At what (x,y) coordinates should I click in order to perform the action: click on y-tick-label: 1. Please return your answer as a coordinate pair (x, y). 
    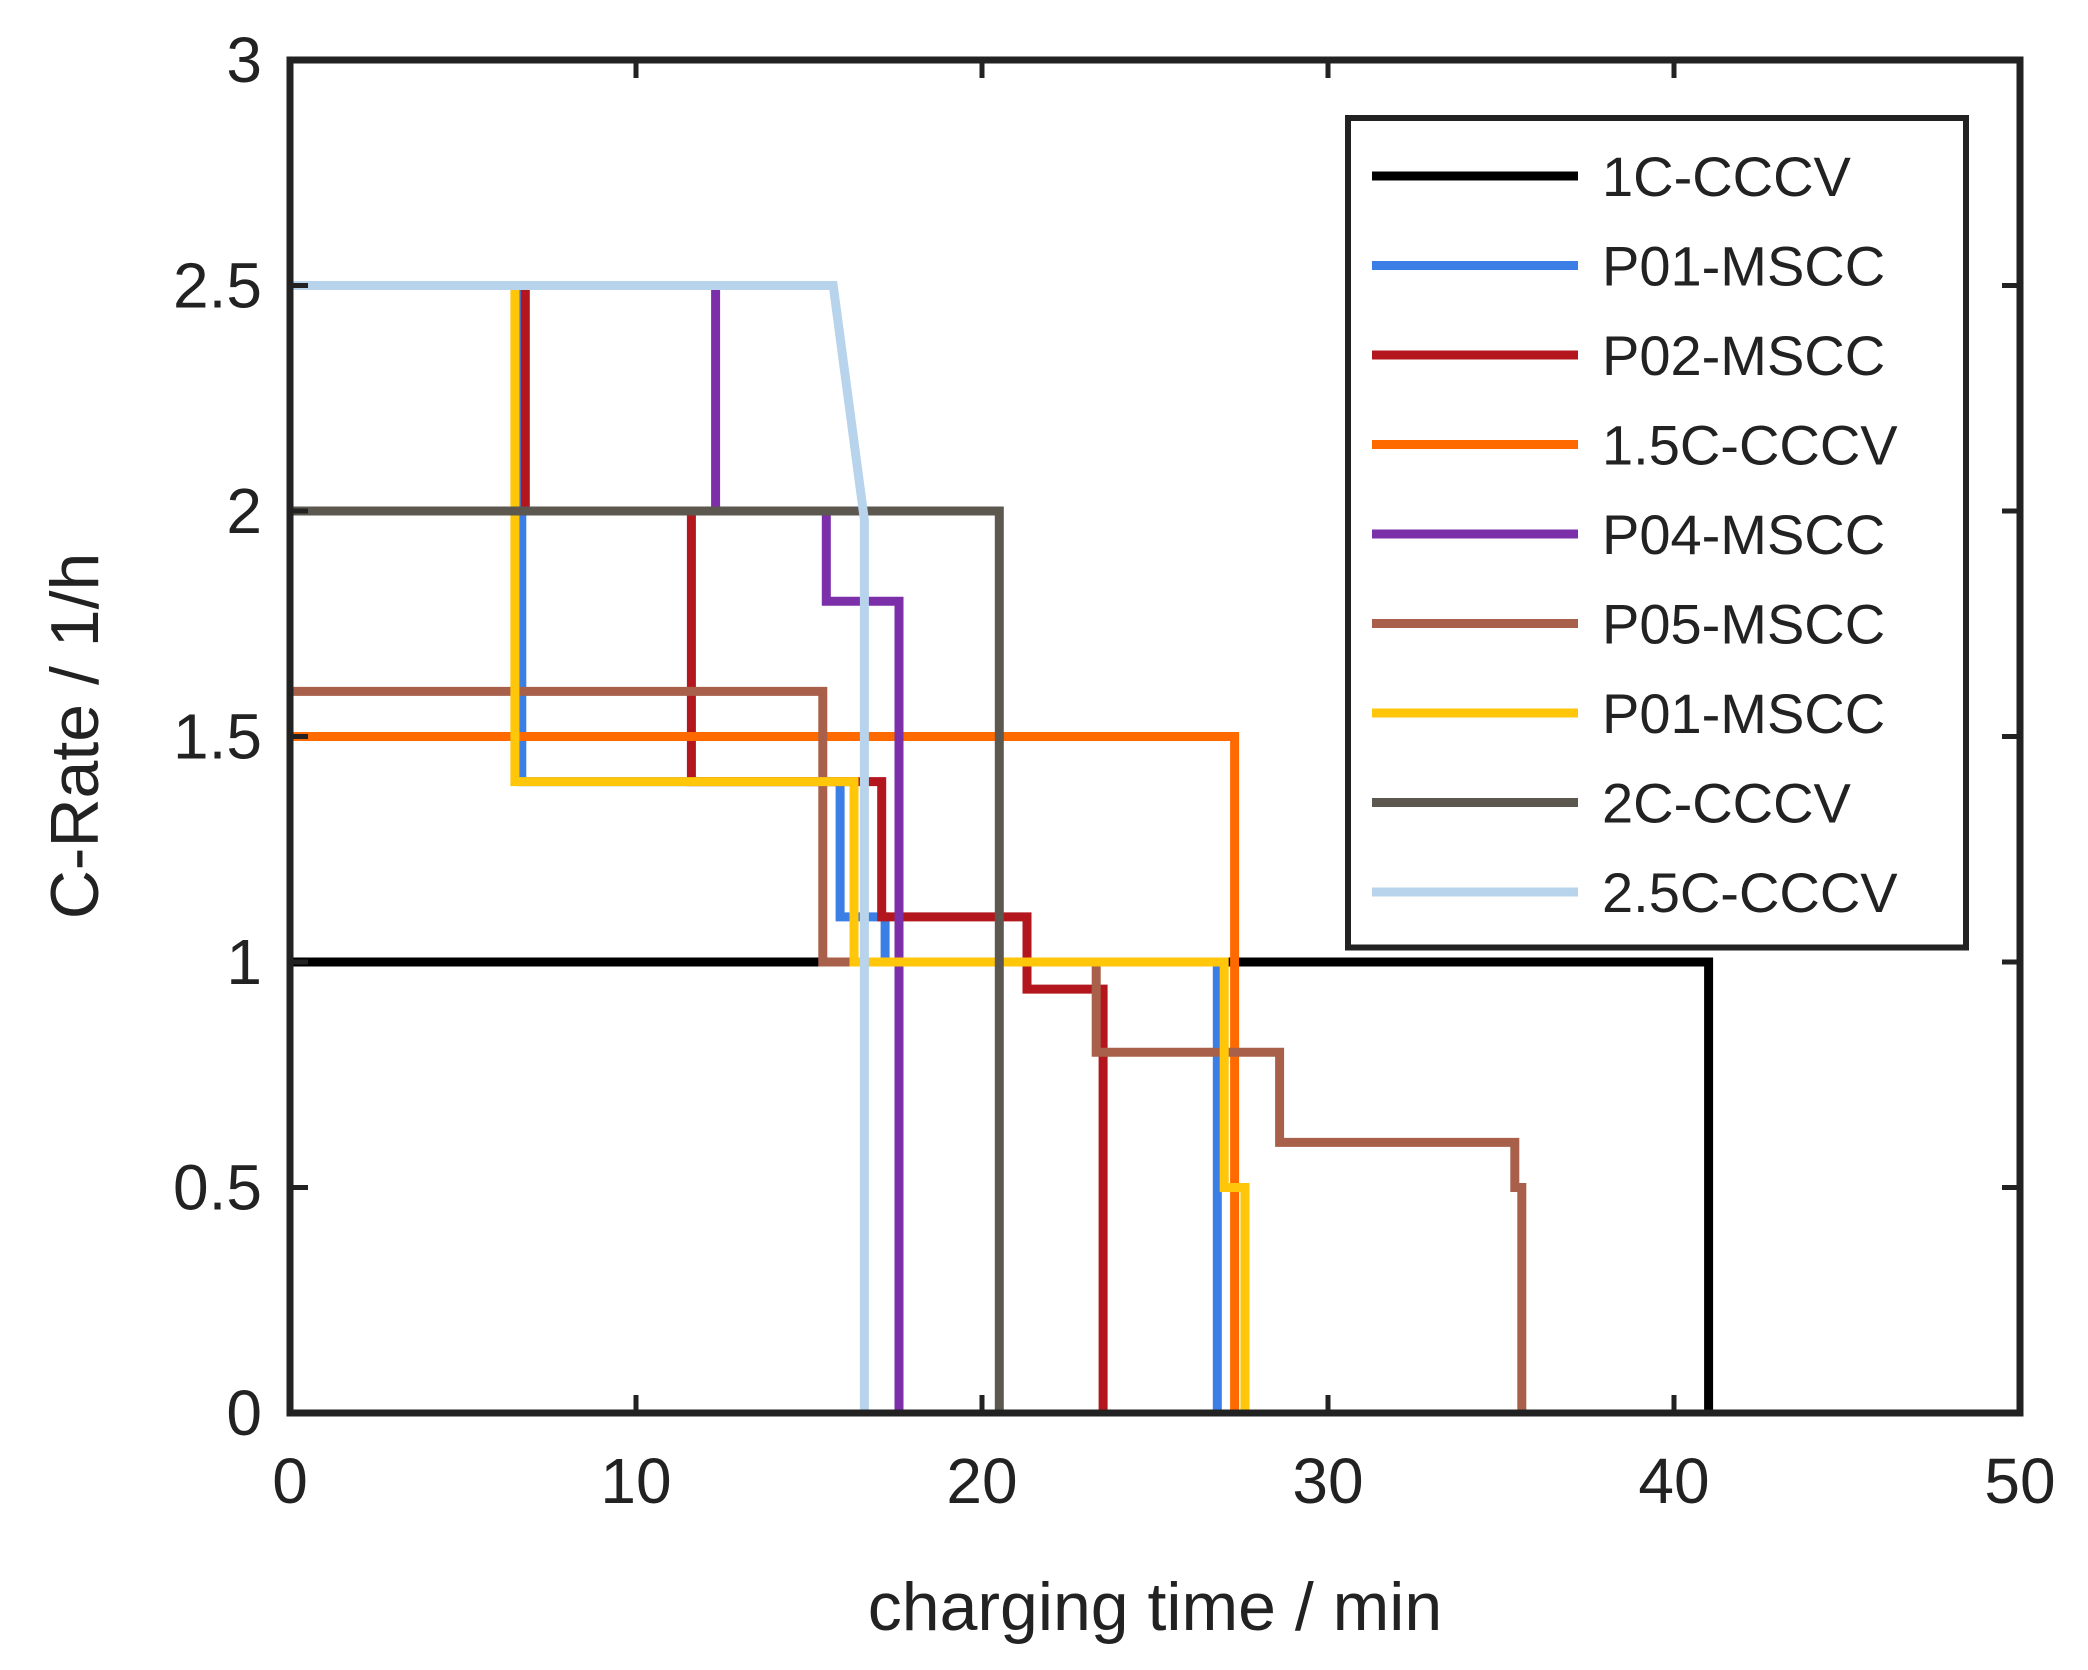
    Looking at the image, I should click on (244, 962).